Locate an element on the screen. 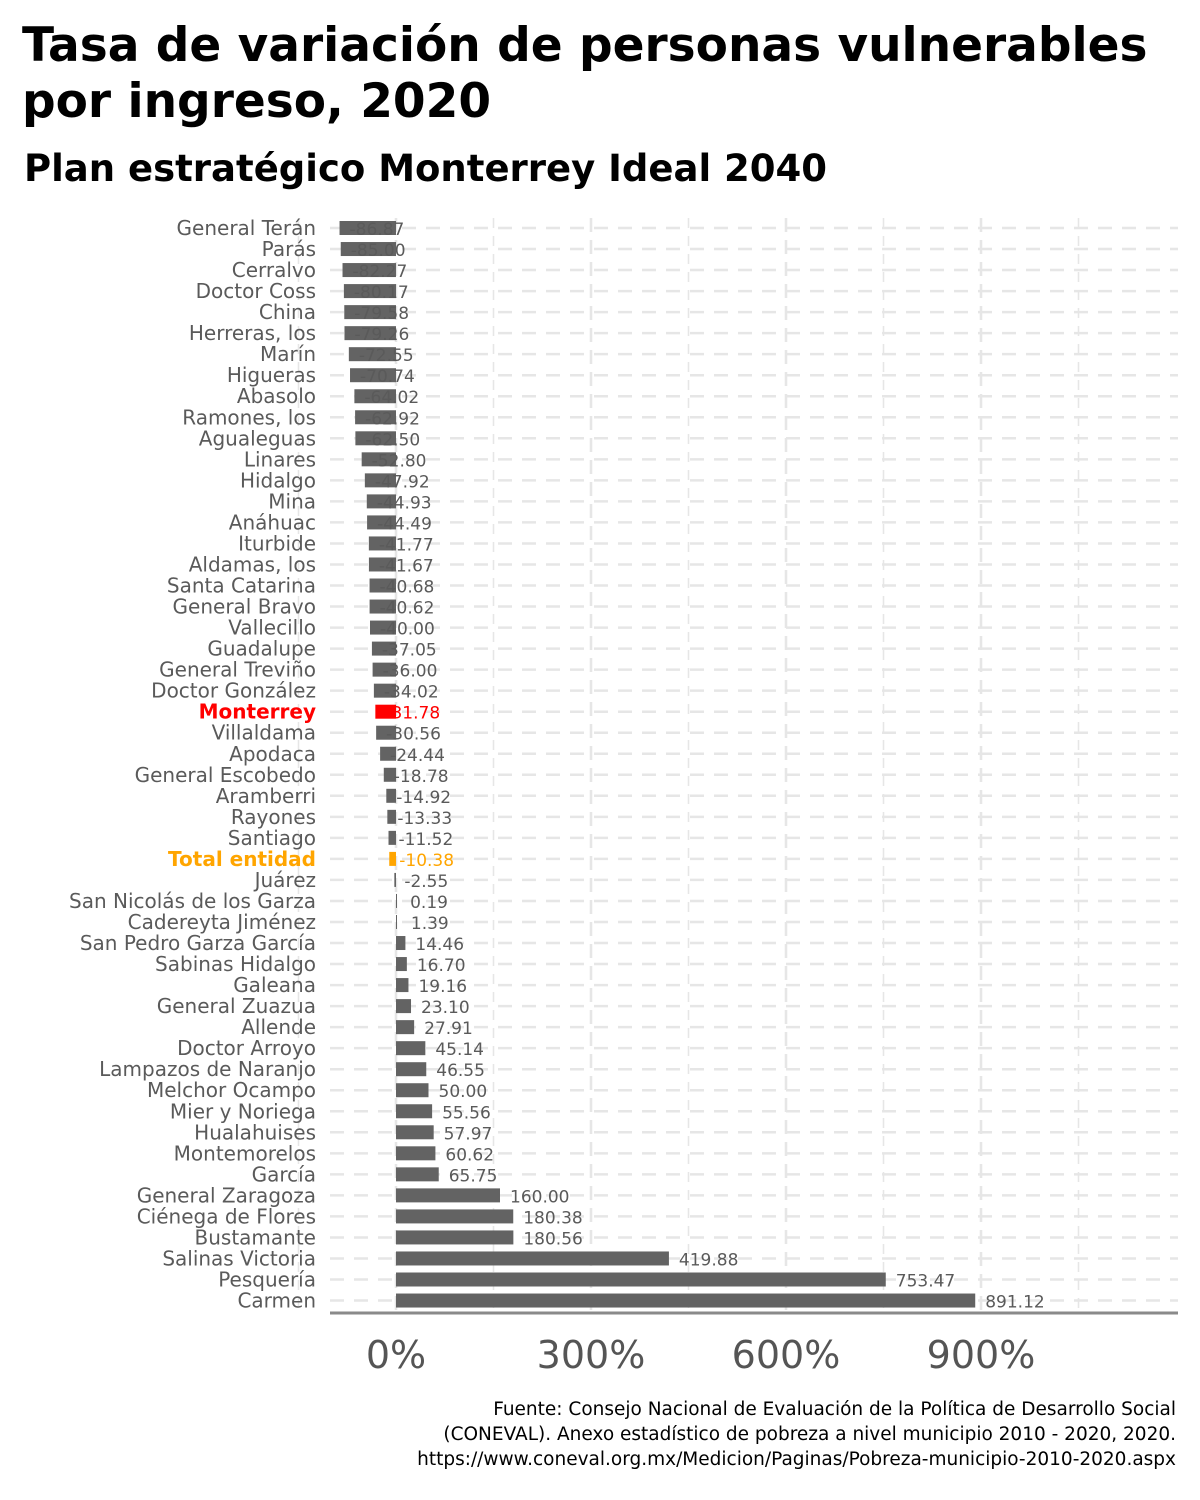 The image size is (1200, 1500). category-label: Marín is located at coordinates (288, 354).